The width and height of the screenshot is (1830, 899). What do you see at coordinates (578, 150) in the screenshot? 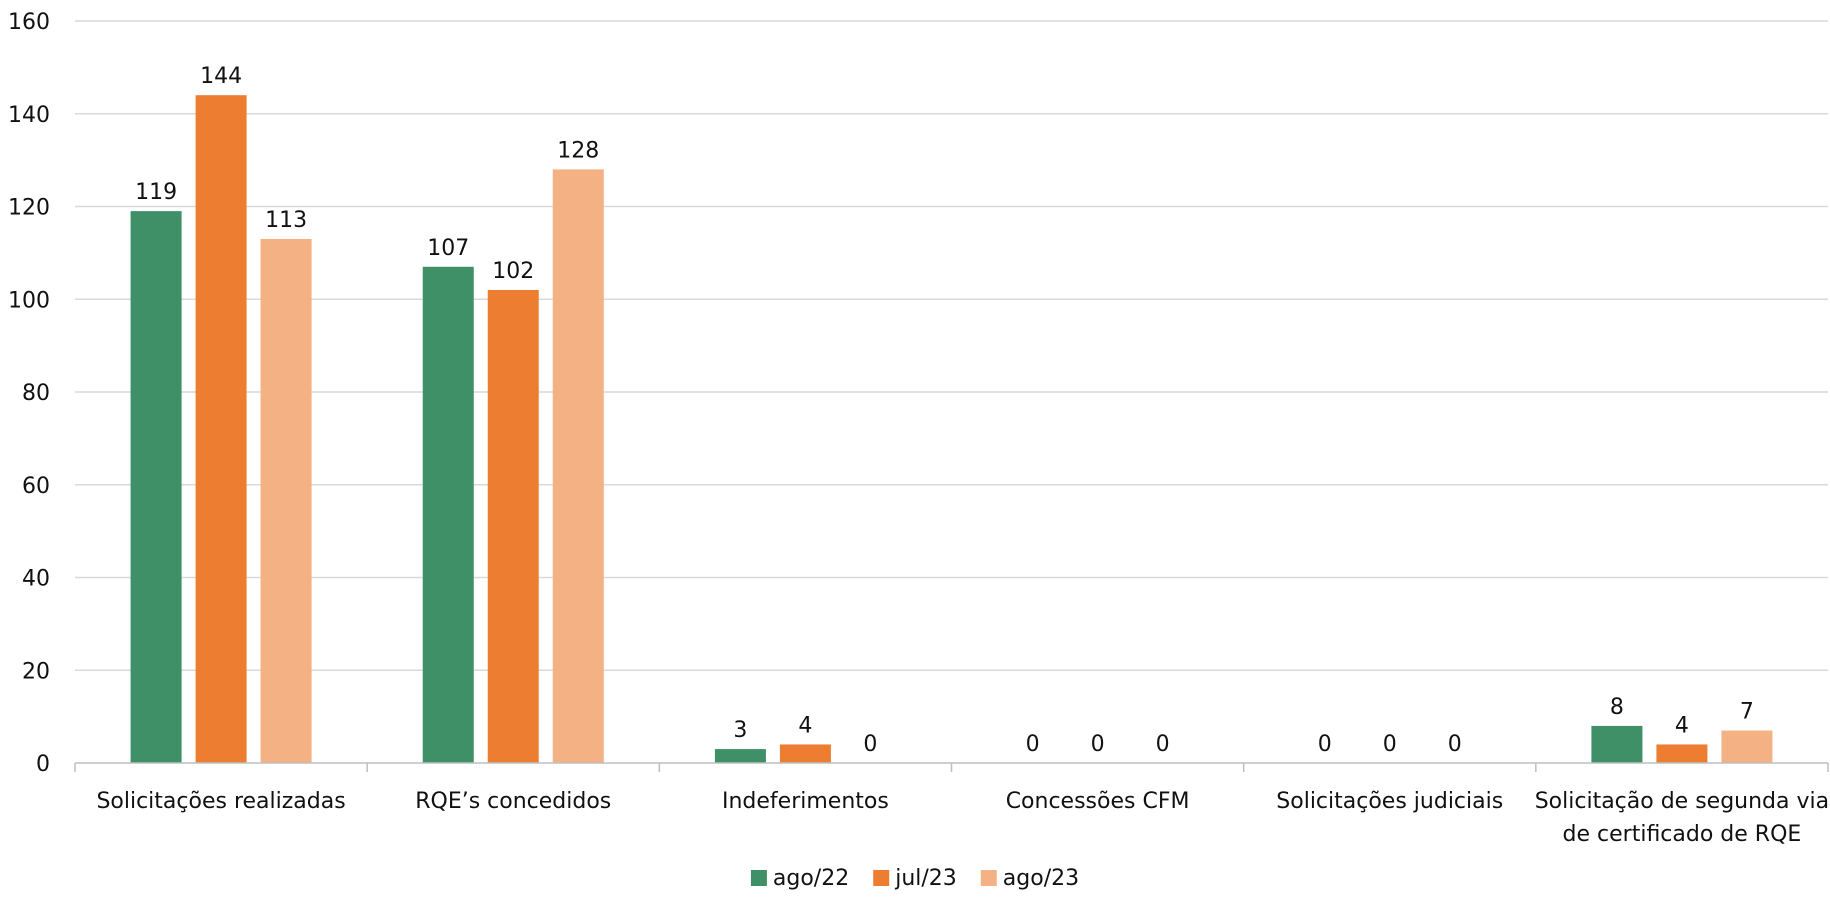
I see `data-label: 128` at bounding box center [578, 150].